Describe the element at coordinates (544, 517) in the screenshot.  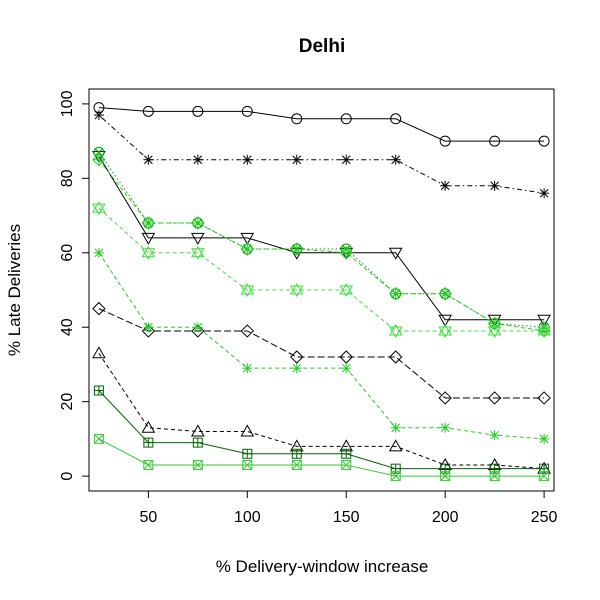
I see `x-tick-label: 250` at that location.